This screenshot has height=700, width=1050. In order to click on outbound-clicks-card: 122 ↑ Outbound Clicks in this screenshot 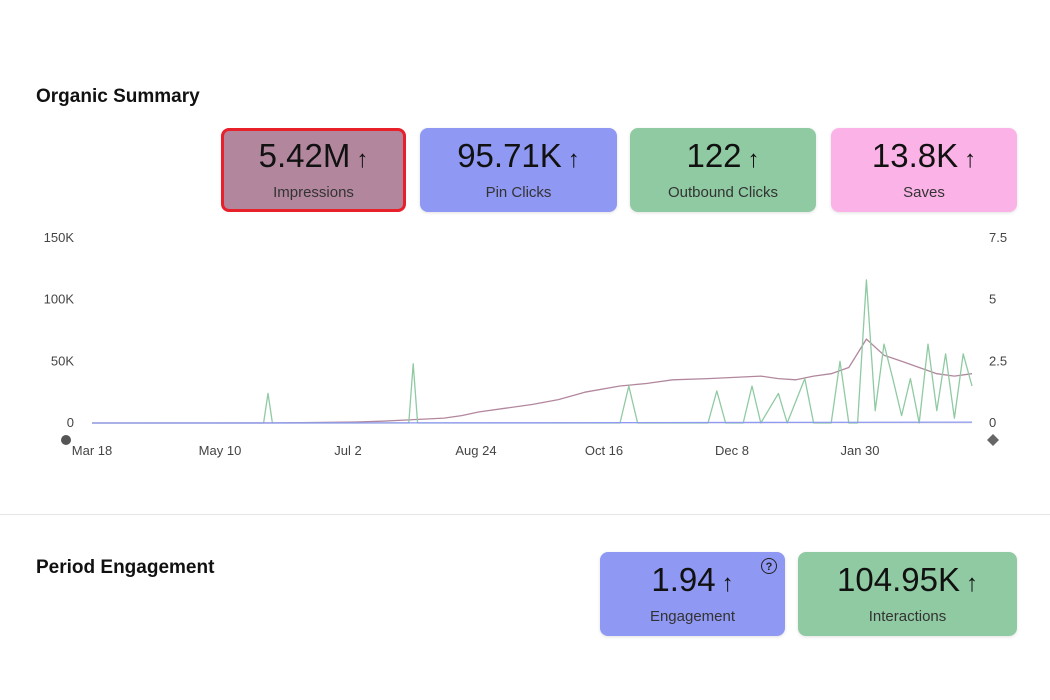, I will do `click(723, 170)`.